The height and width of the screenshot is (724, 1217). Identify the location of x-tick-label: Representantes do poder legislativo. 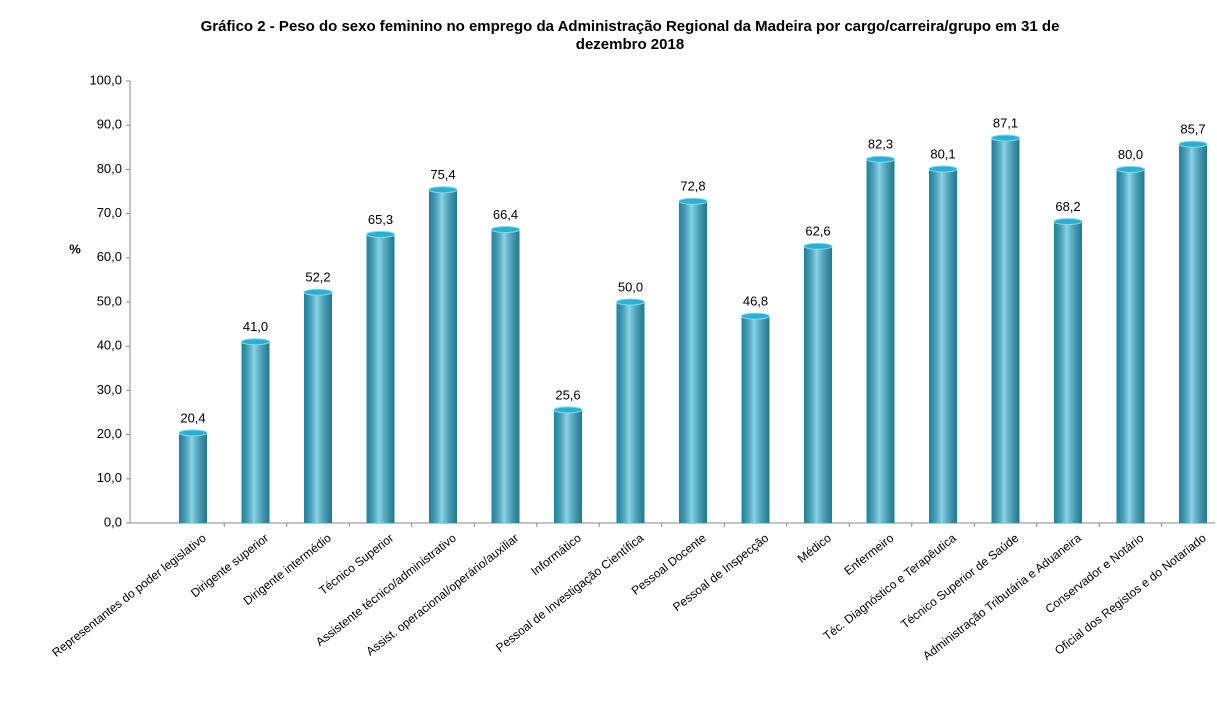
(129, 595).